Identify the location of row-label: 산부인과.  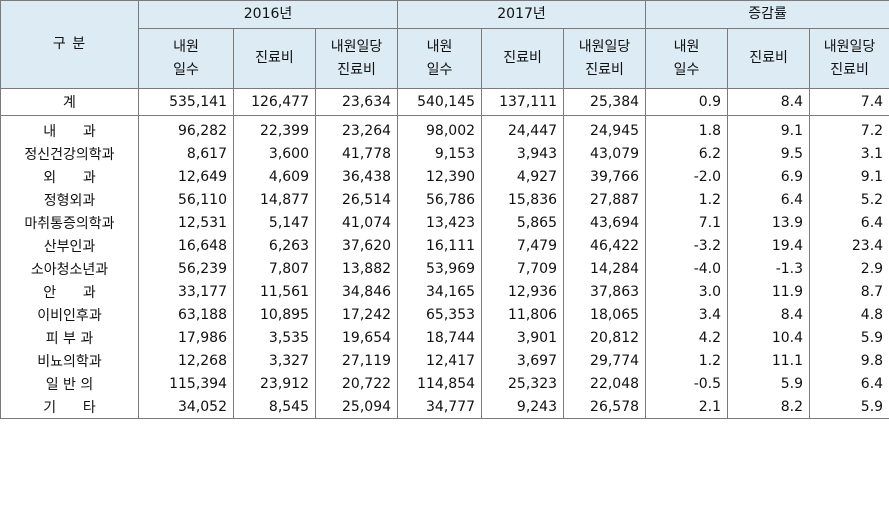
(69, 245).